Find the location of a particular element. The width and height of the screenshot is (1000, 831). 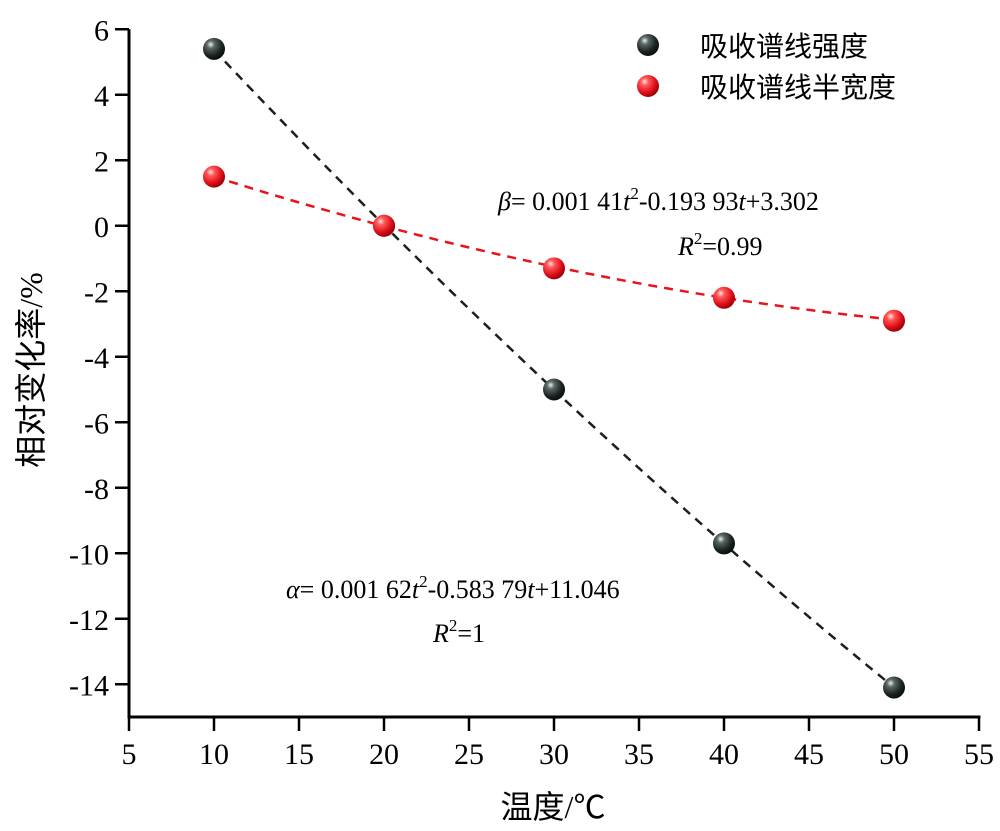

x-tick-label: 50 is located at coordinates (894, 754).